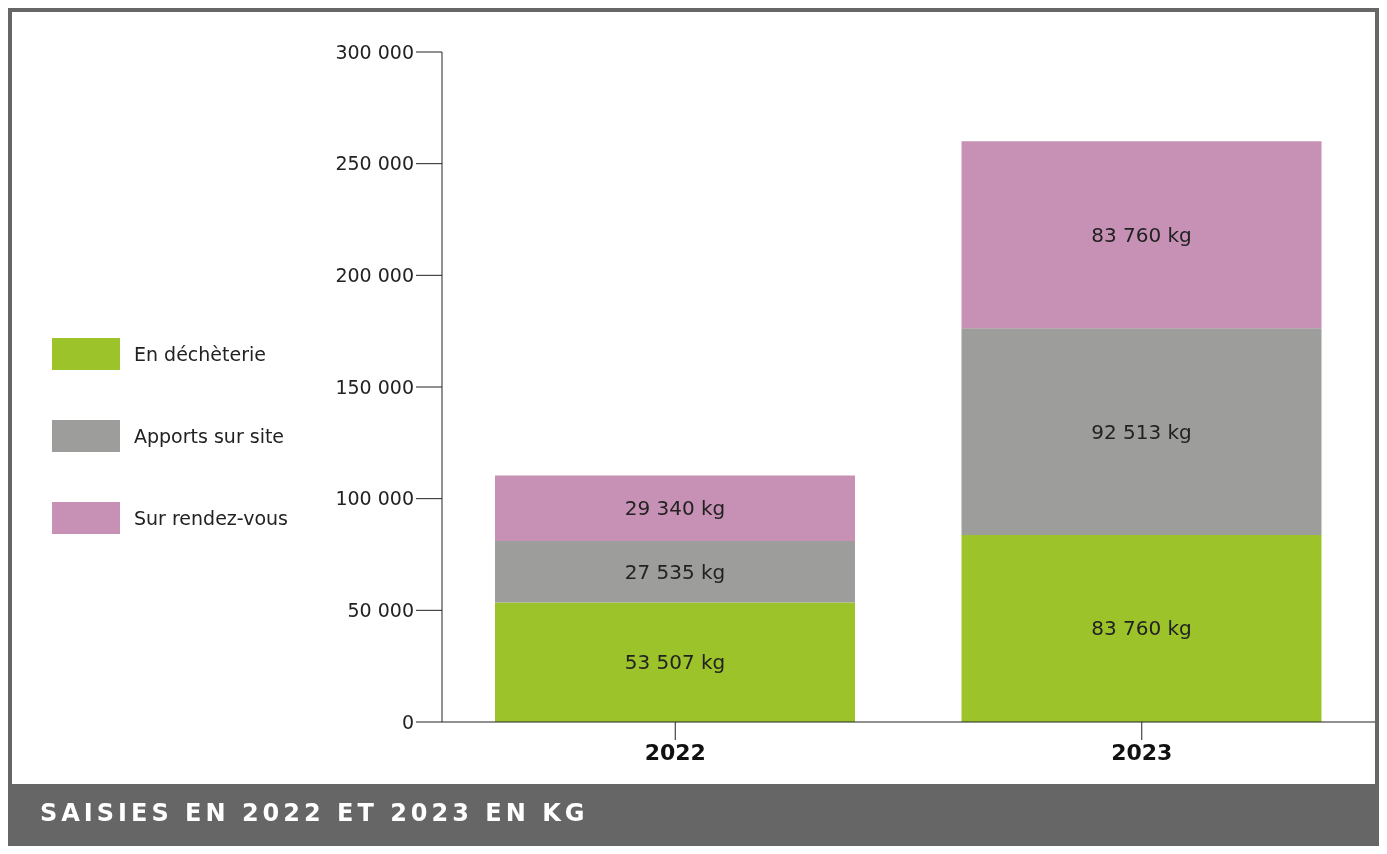  Describe the element at coordinates (380, 610) in the screenshot. I see `y-tick-label: 50 000` at that location.